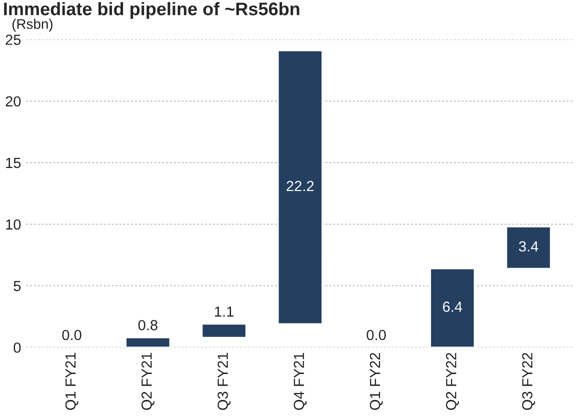  I want to click on data-label: 22.2, so click(300, 186).